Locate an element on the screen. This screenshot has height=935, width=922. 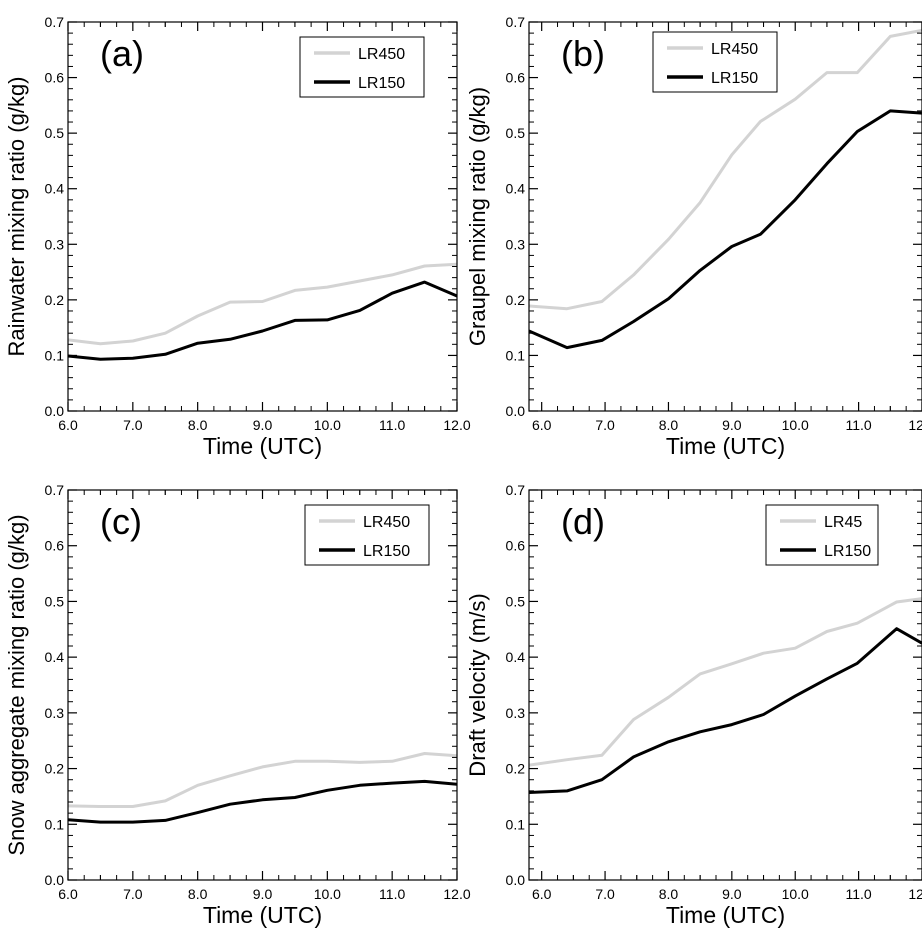
y-axis-label: Snow aggregate mixing ratio (g/kg) is located at coordinates (16, 684).